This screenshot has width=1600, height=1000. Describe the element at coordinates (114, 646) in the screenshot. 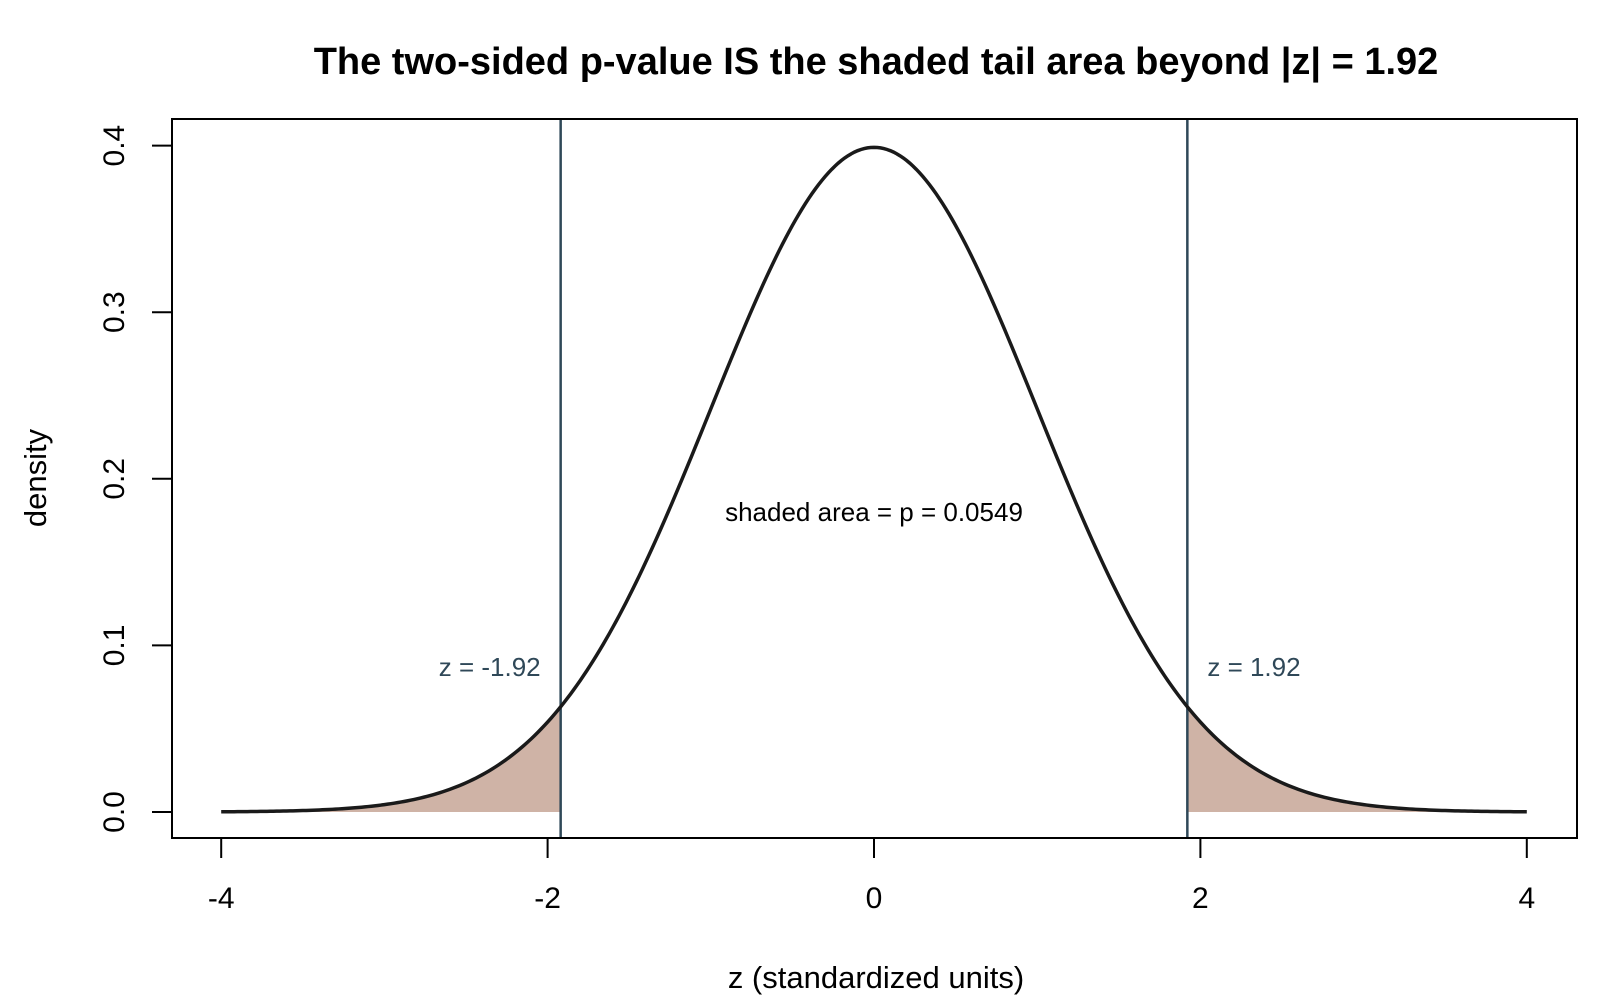

I see `y-tick-label: 0.1` at that location.